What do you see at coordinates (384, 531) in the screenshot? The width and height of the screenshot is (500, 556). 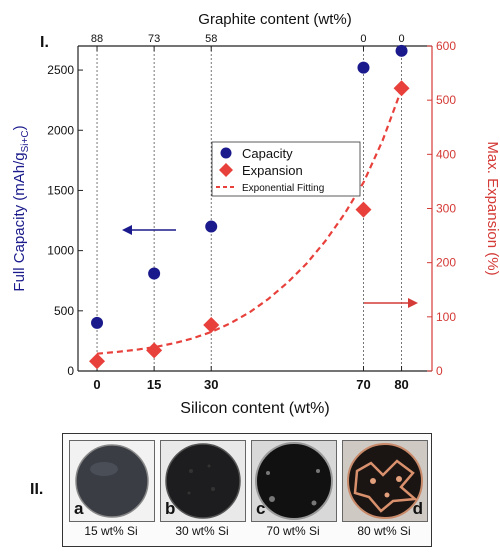 I see `photo-caption: 80 wt% Si` at bounding box center [384, 531].